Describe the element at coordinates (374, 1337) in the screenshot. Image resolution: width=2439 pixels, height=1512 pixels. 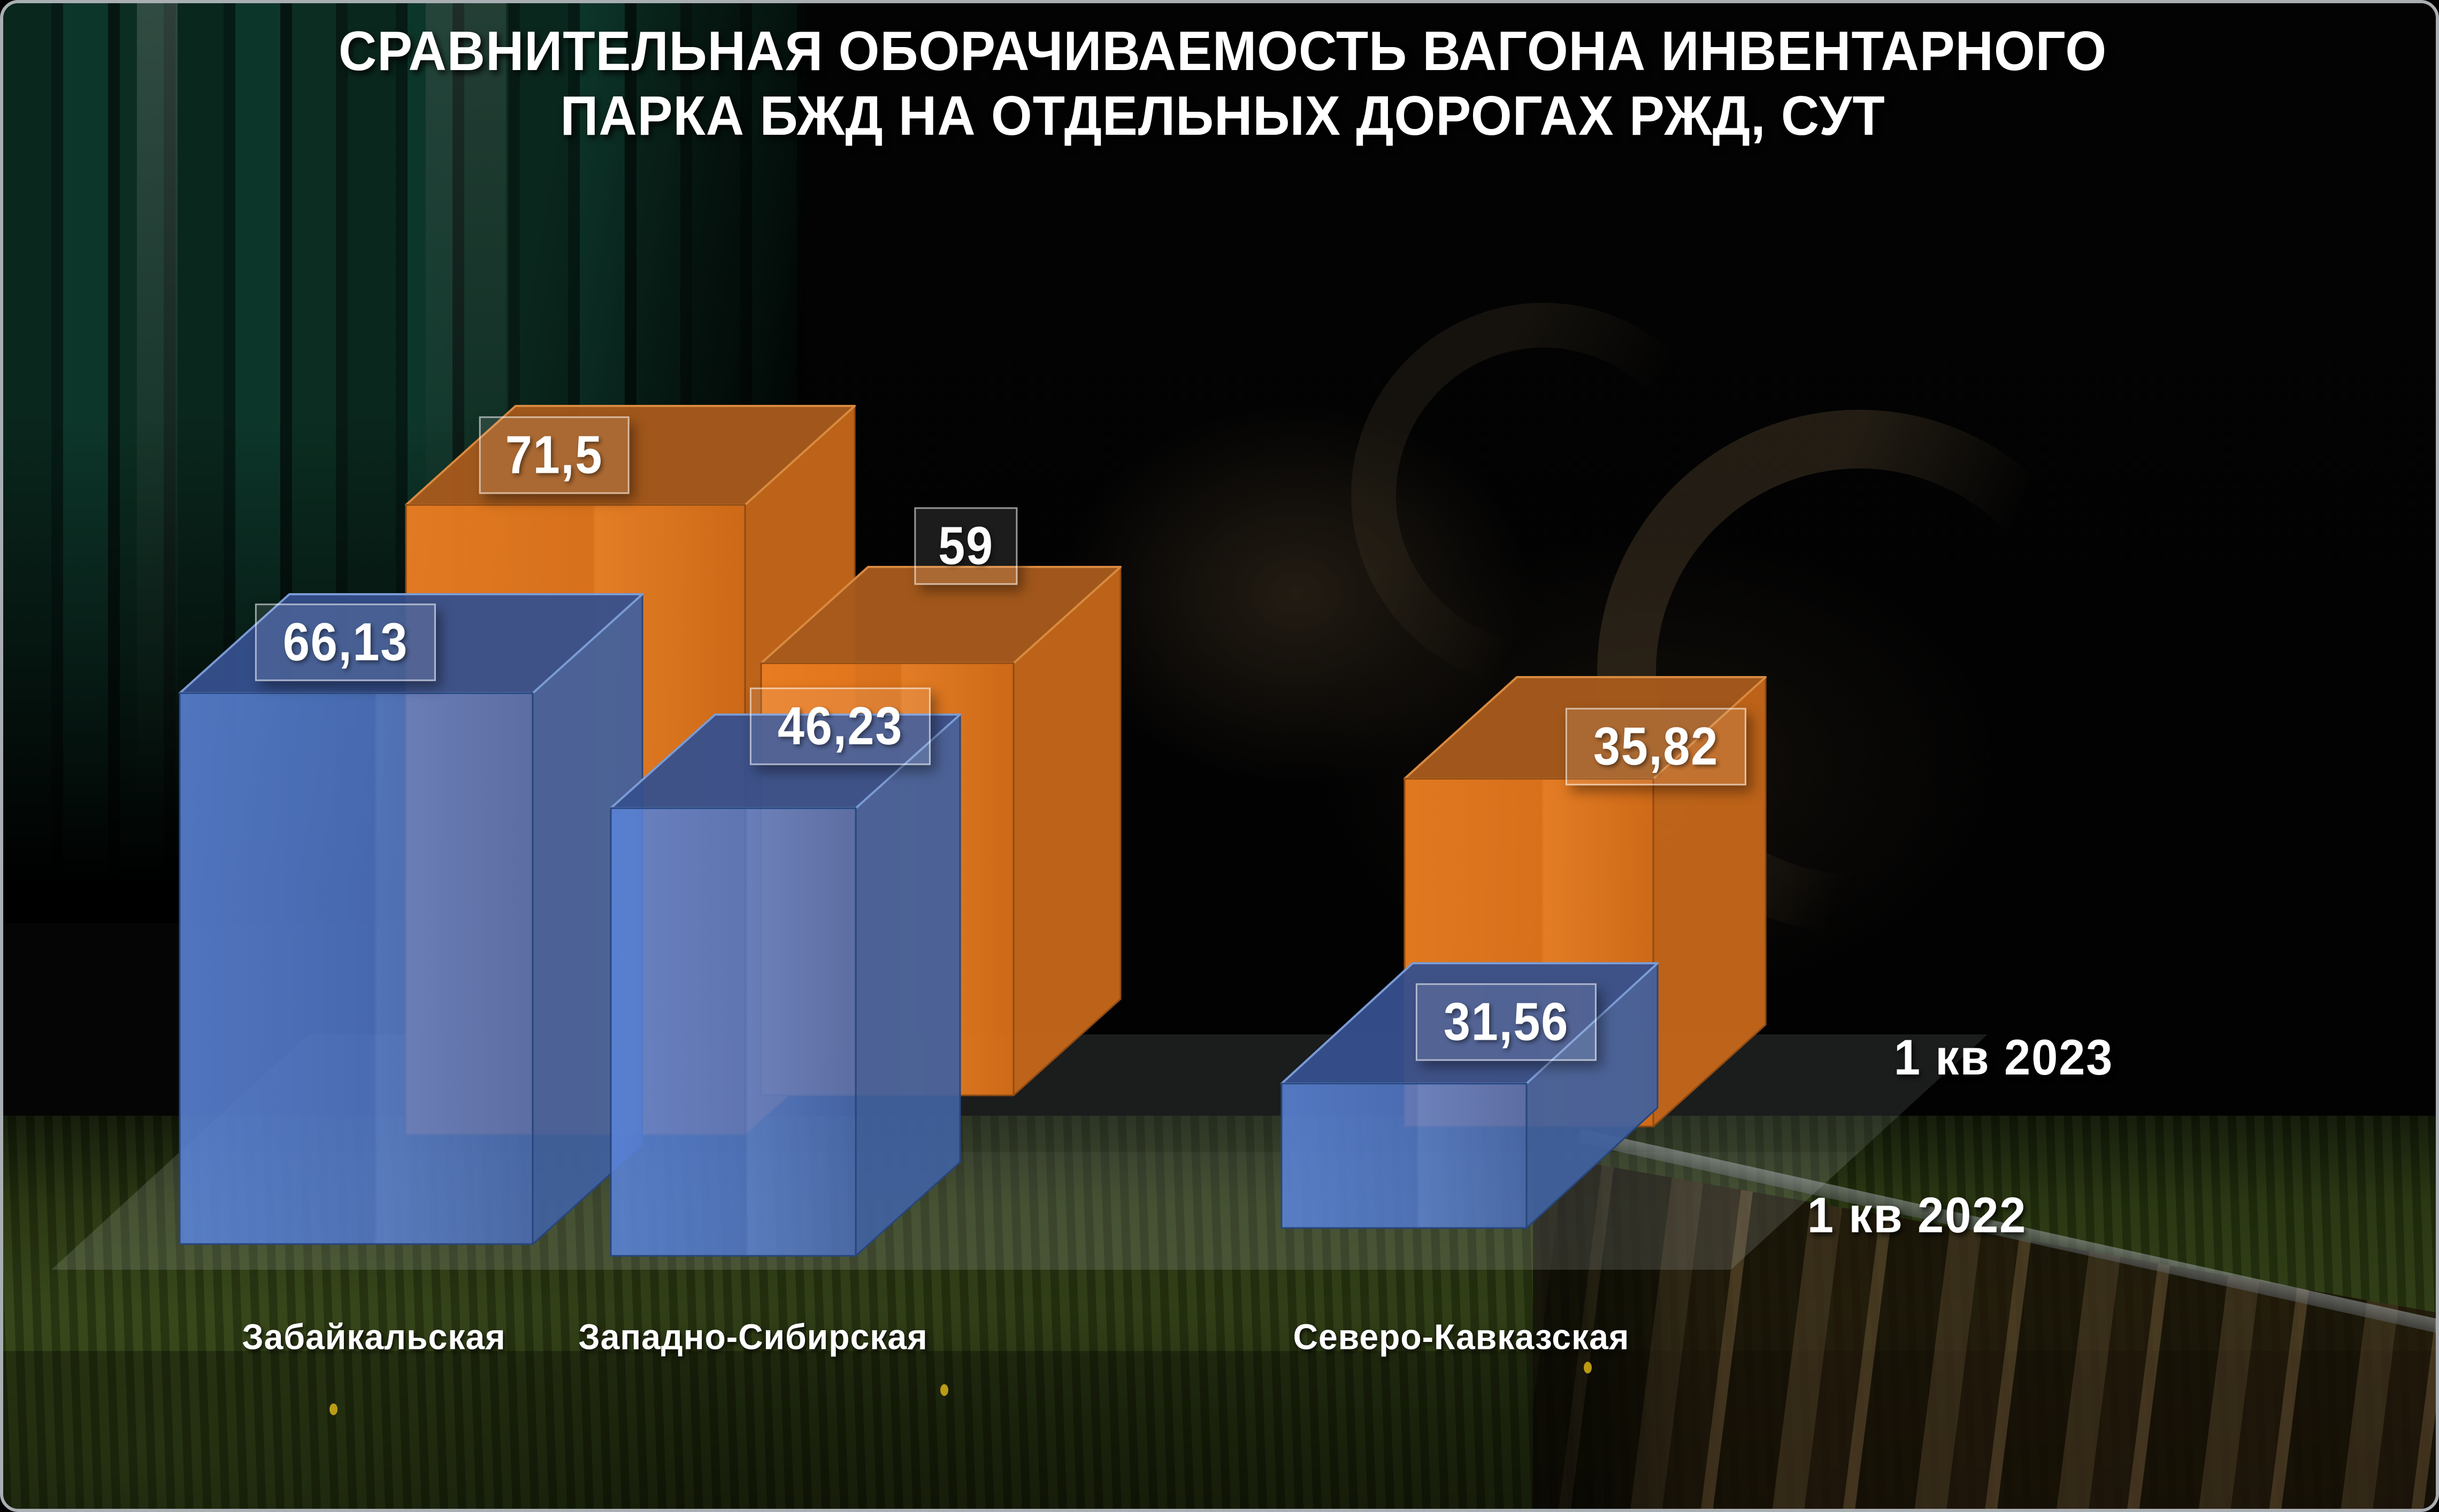
I see `category-label-zabaikalskaya: Забайкальская` at that location.